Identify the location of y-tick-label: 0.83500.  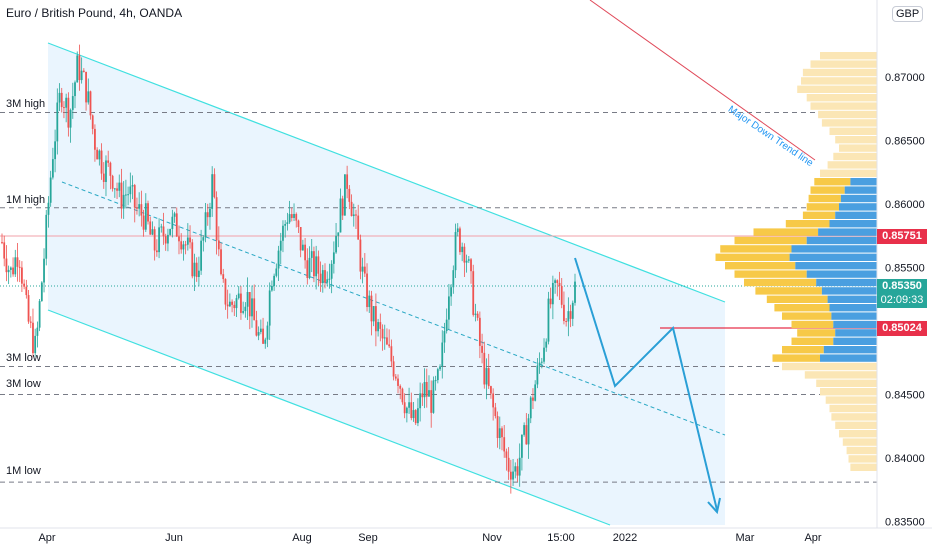
(905, 523).